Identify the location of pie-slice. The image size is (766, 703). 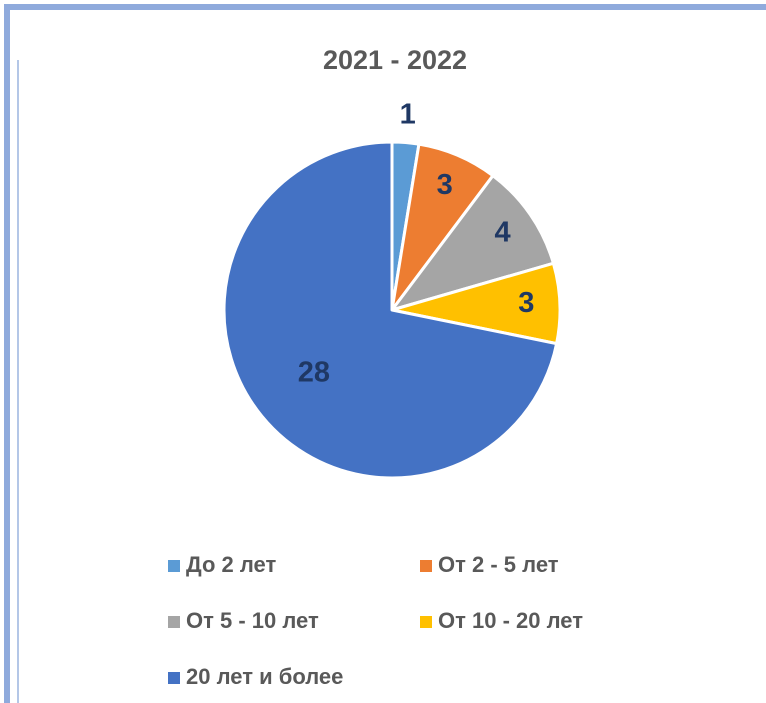
(472, 243).